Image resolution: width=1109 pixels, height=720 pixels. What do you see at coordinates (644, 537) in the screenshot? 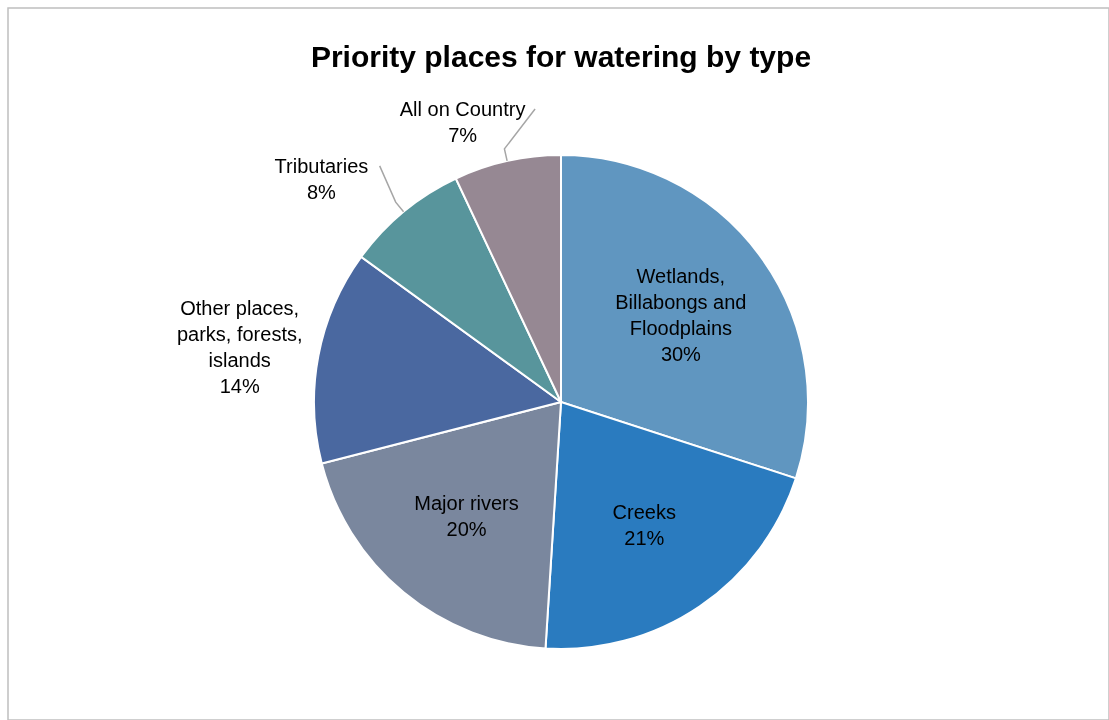
I see `data-label: 21%` at bounding box center [644, 537].